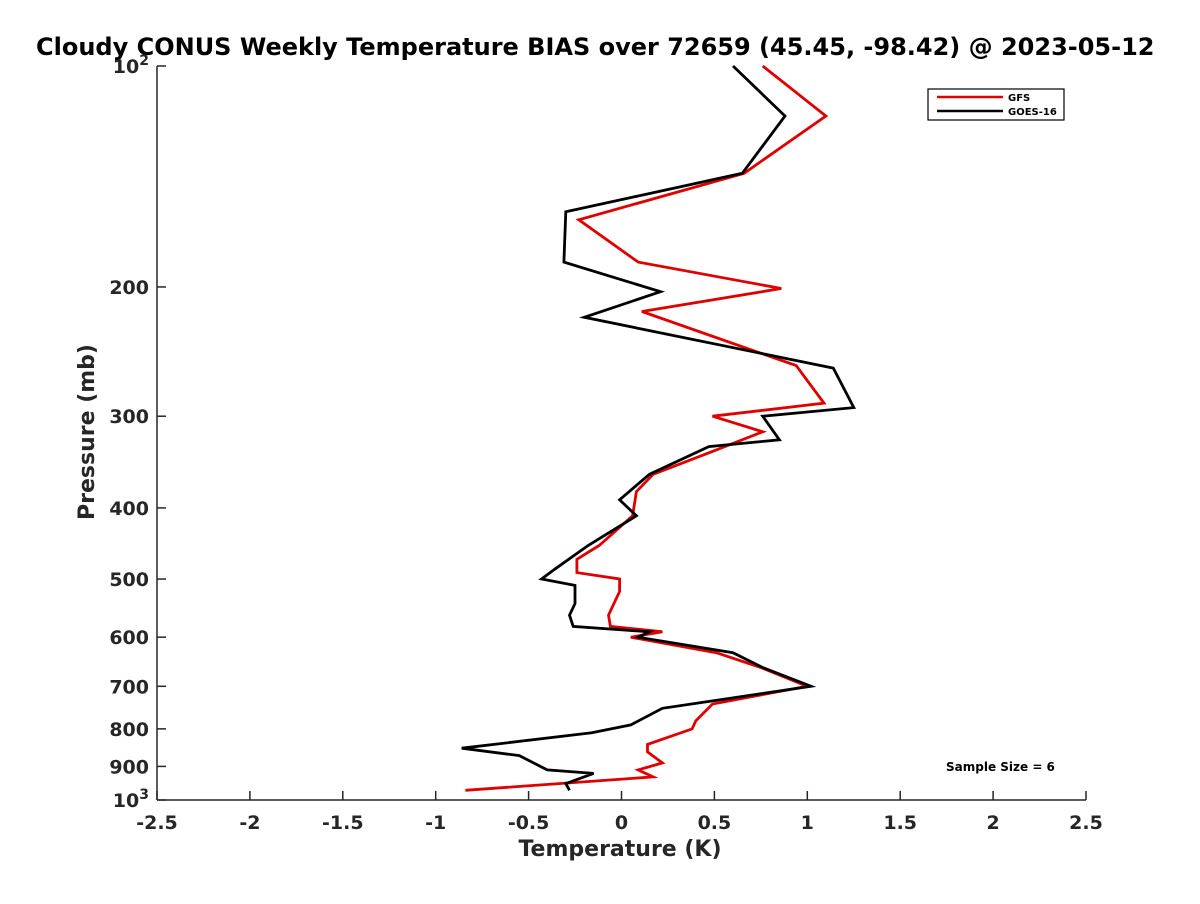 This screenshot has width=1200, height=904. Describe the element at coordinates (129, 767) in the screenshot. I see `y-tick-label: 900` at that location.